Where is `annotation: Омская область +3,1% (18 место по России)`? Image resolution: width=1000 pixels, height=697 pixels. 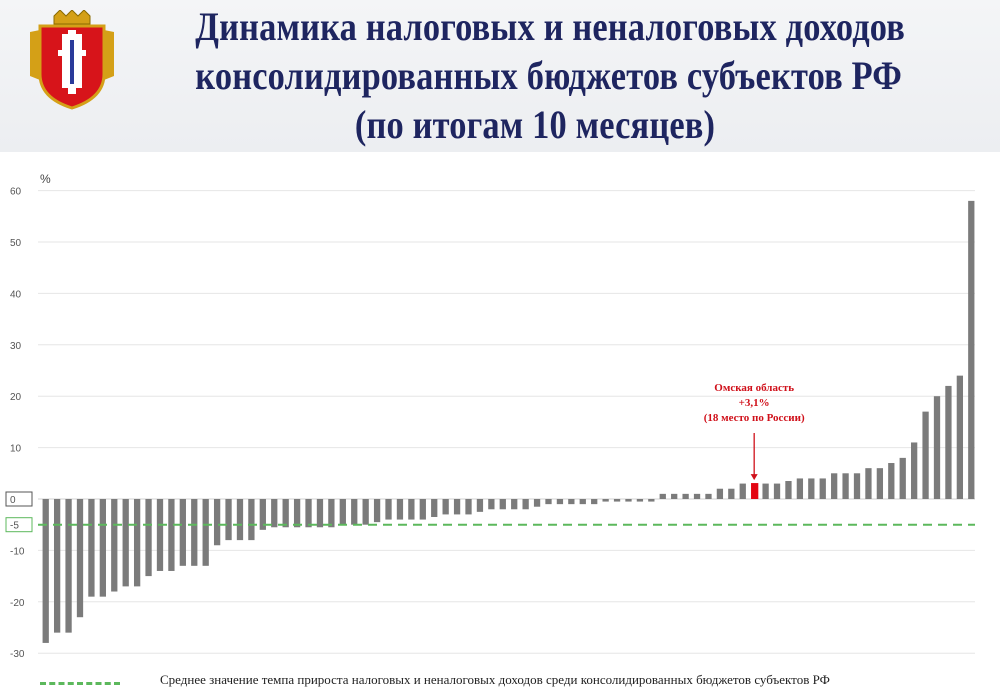 annotation: Омская область +3,1% (18 место по России) is located at coordinates (754, 431).